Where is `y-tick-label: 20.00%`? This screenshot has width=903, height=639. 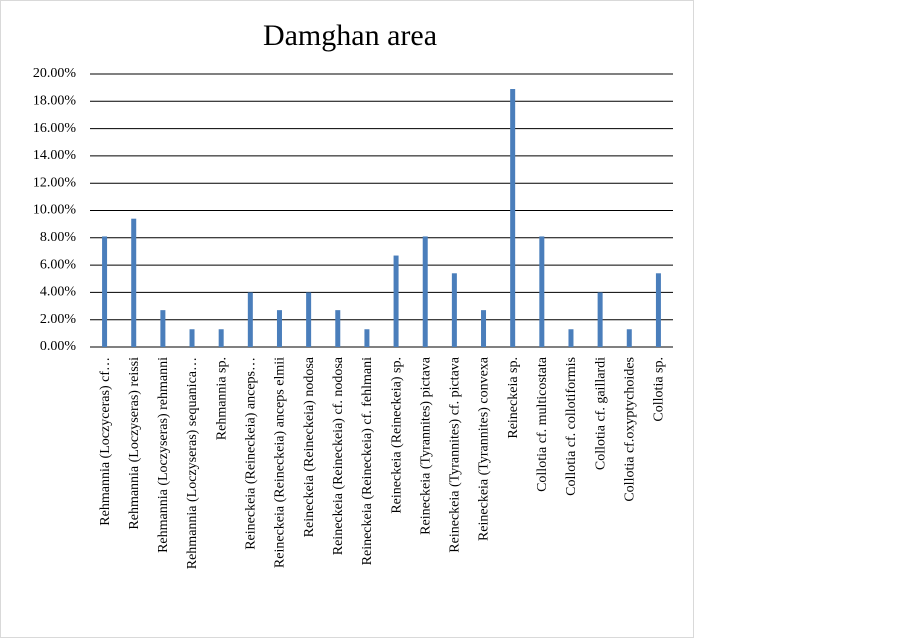
y-tick-label: 20.00% is located at coordinates (55, 73).